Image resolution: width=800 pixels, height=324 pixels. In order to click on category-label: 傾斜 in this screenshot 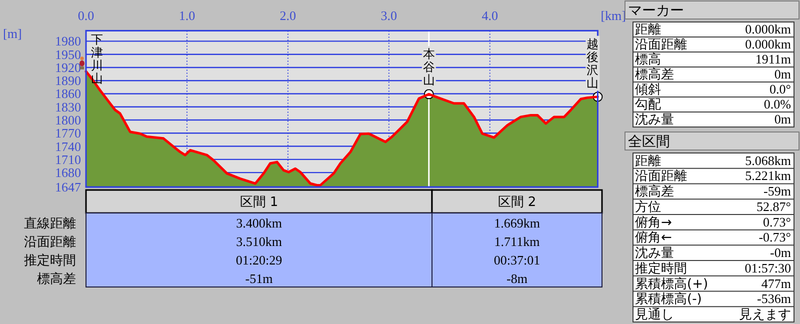, I will do `click(648, 90)`.